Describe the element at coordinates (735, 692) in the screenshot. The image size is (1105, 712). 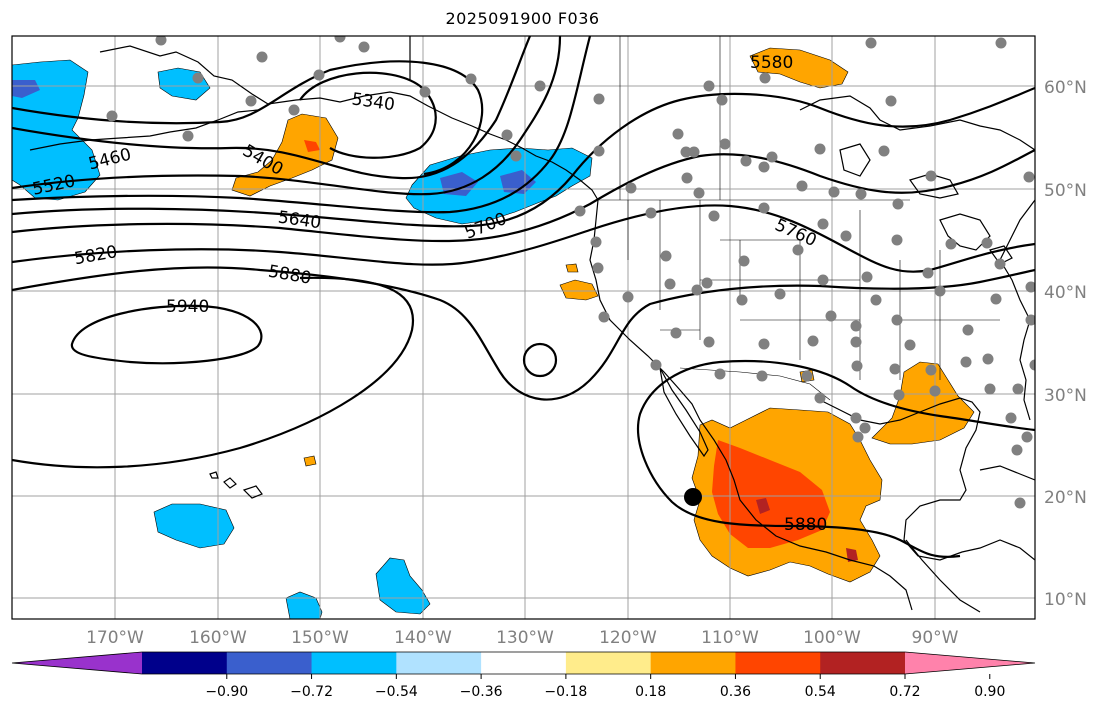
I see `colorbar-tick-label: 0.36` at that location.